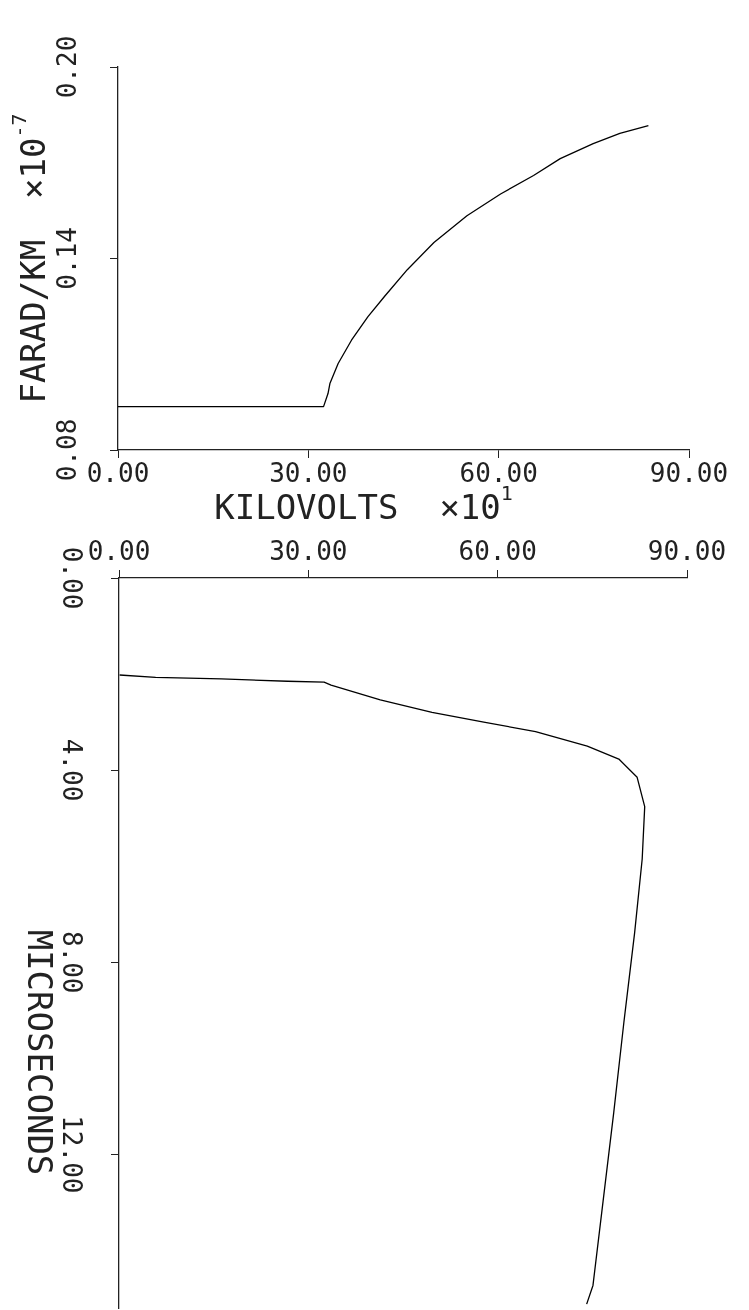 This screenshot has width=749, height=1310. What do you see at coordinates (66, 67) in the screenshot?
I see `y-tick-label: 0.20` at bounding box center [66, 67].